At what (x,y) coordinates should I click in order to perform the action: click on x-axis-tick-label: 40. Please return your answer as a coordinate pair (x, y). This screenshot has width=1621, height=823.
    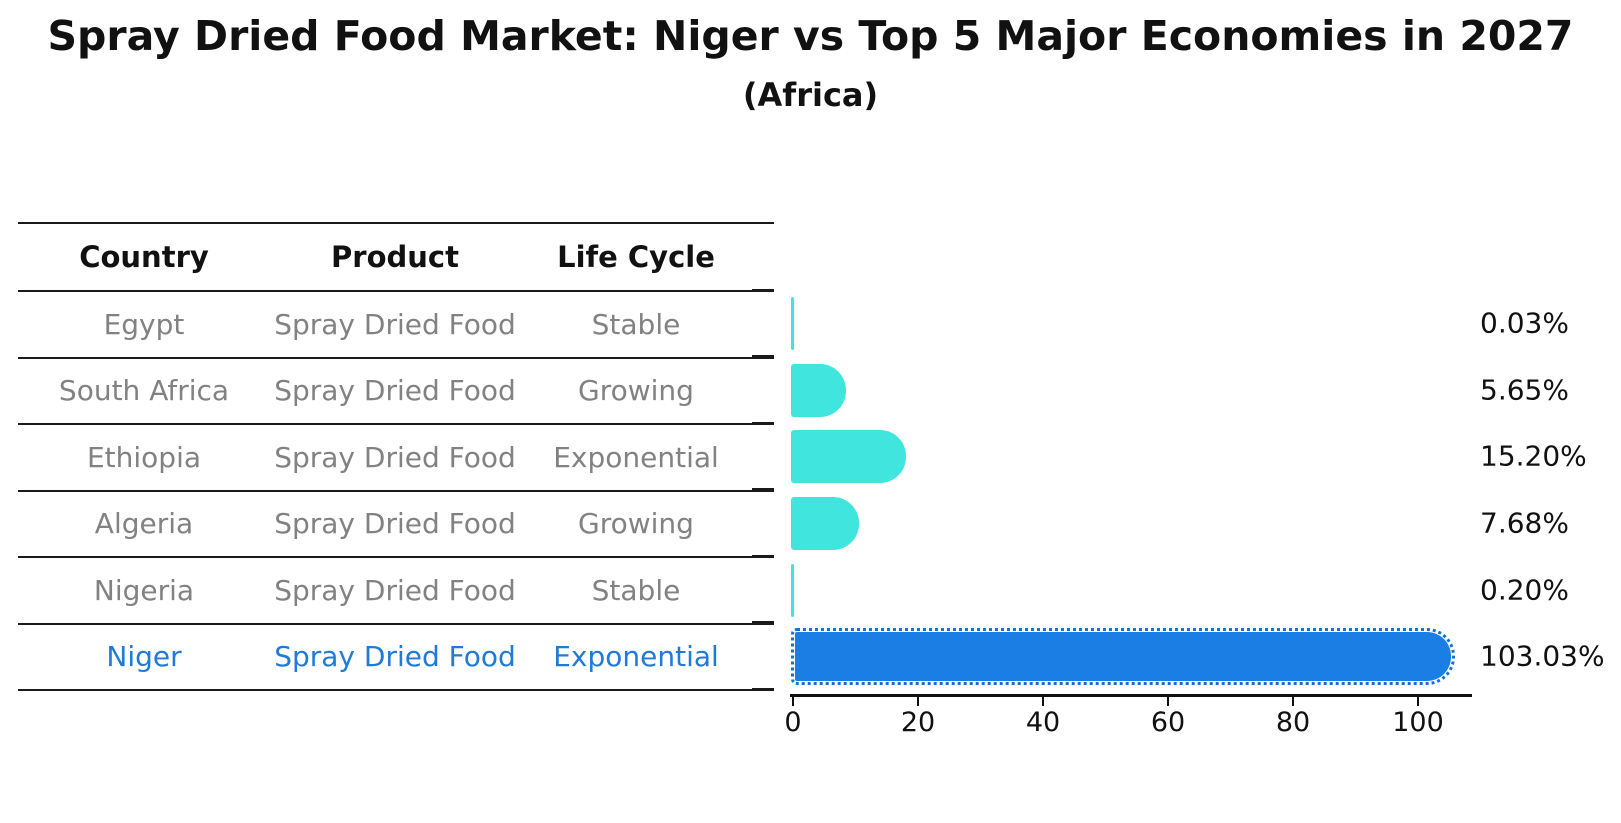
    Looking at the image, I should click on (1043, 722).